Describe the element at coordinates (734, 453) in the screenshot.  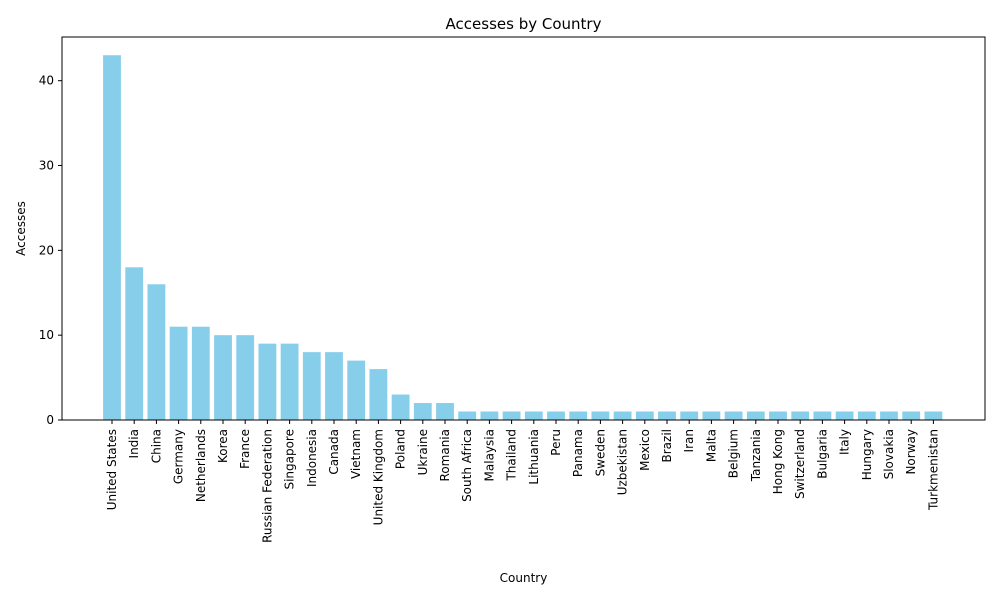
I see `x-tick-label: Belgium` at that location.